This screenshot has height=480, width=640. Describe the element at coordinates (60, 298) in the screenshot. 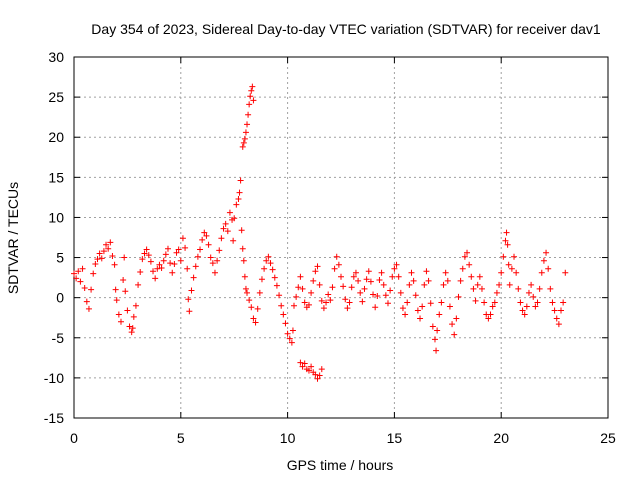

I see `y-tick-label: 0` at that location.